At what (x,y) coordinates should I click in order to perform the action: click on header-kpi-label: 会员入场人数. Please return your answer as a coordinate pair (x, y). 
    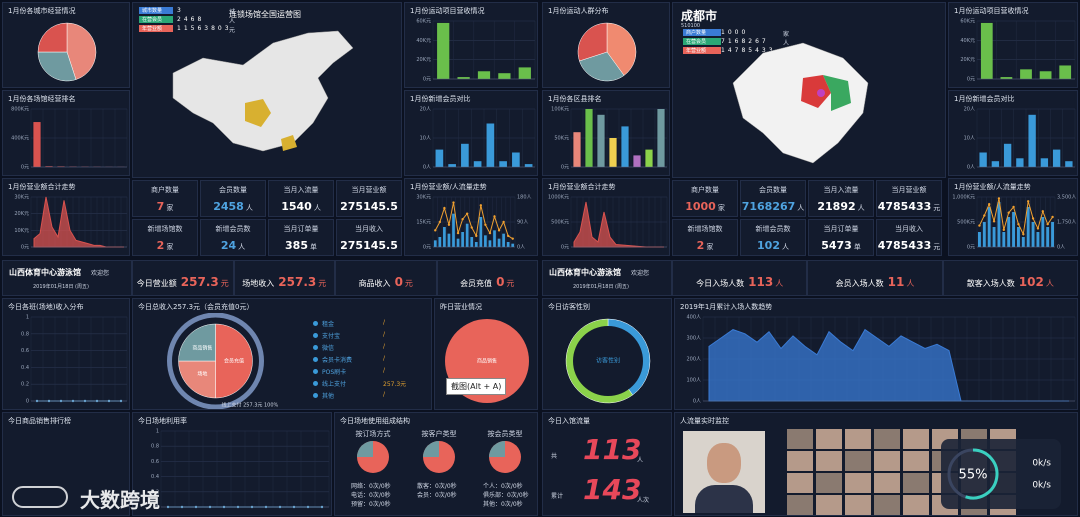
    Looking at the image, I should click on (859, 283).